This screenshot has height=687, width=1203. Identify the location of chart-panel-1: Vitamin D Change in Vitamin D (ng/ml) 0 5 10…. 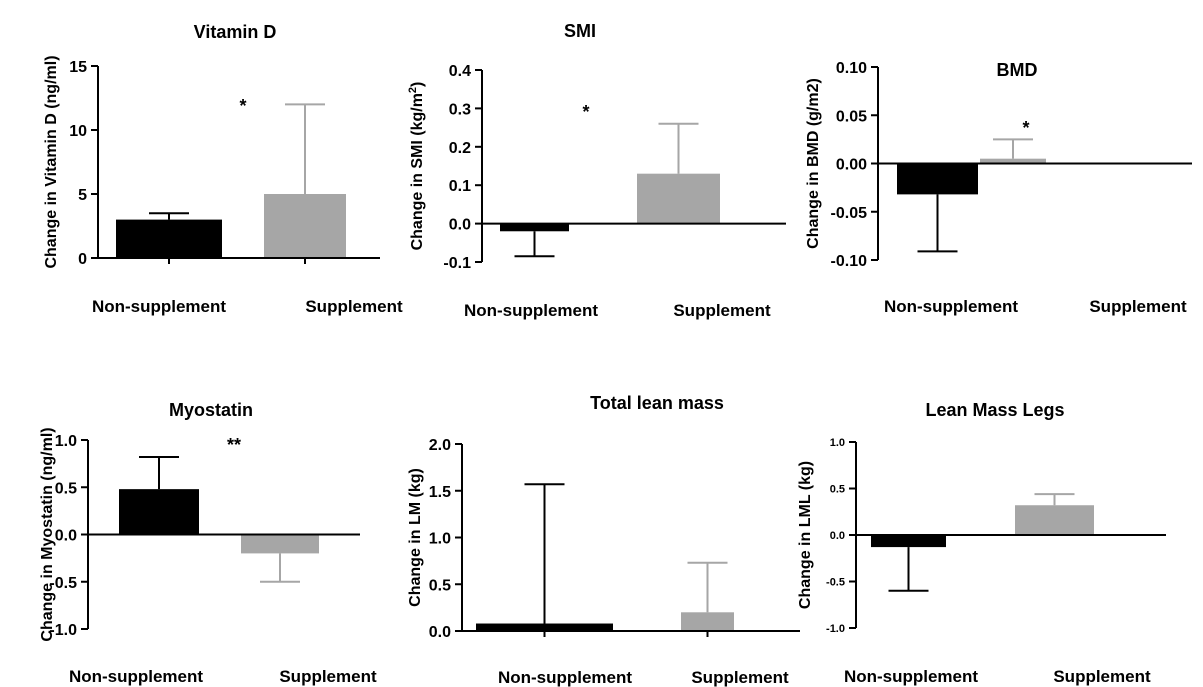
(223, 169).